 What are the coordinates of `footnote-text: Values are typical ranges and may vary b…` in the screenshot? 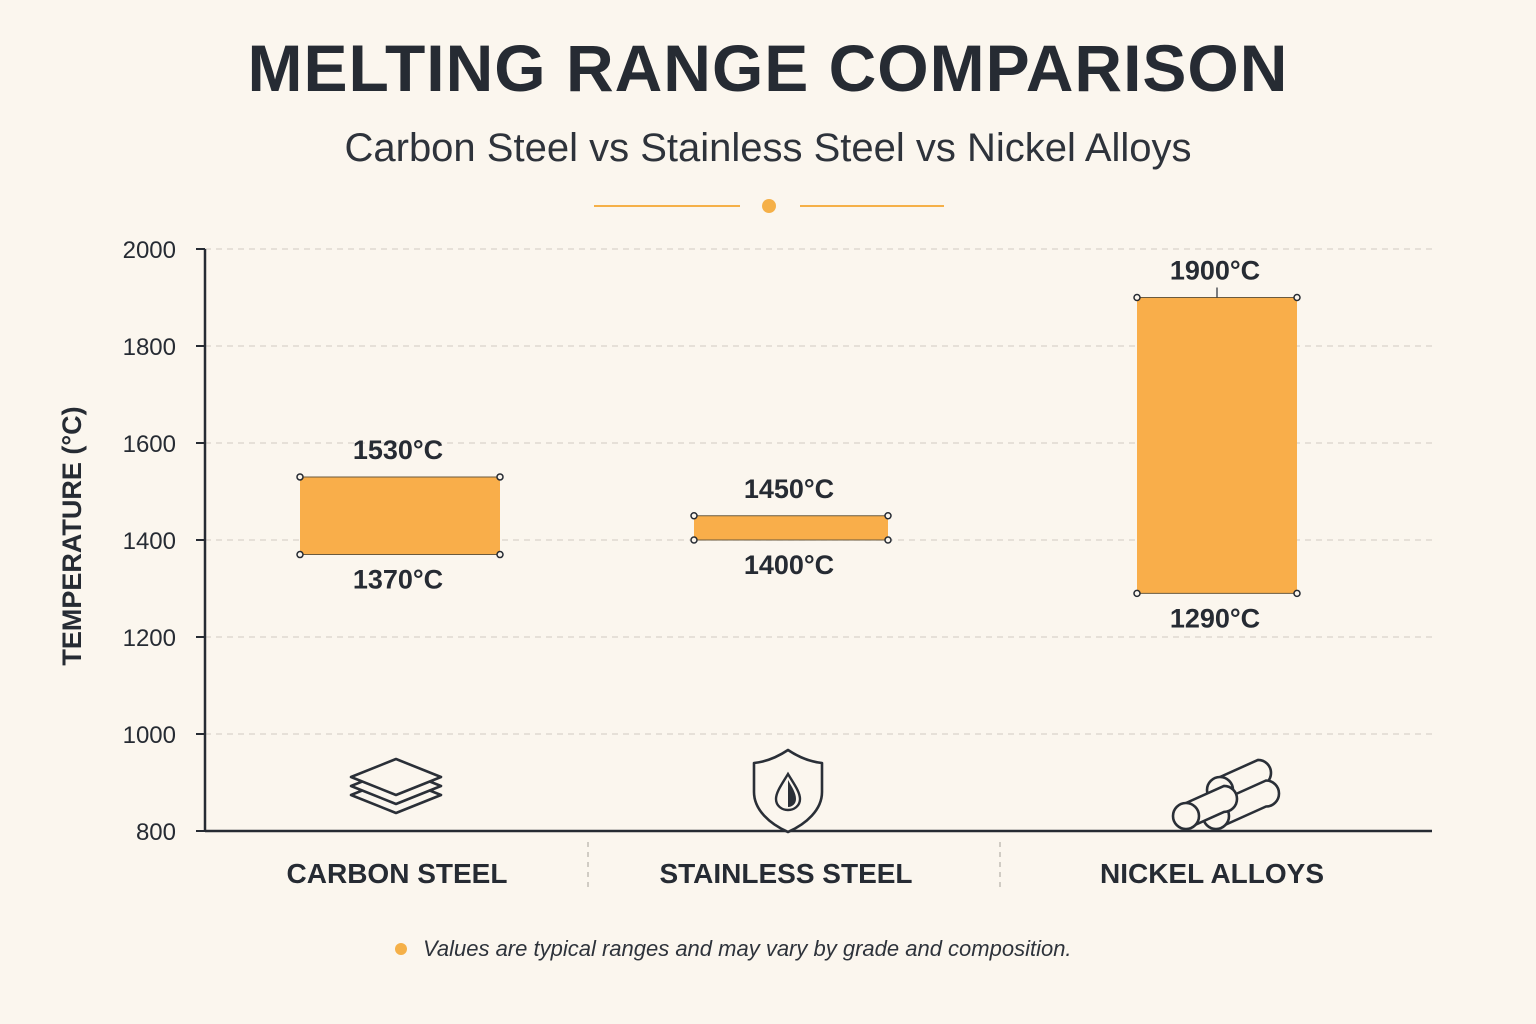 It's located at (747, 948).